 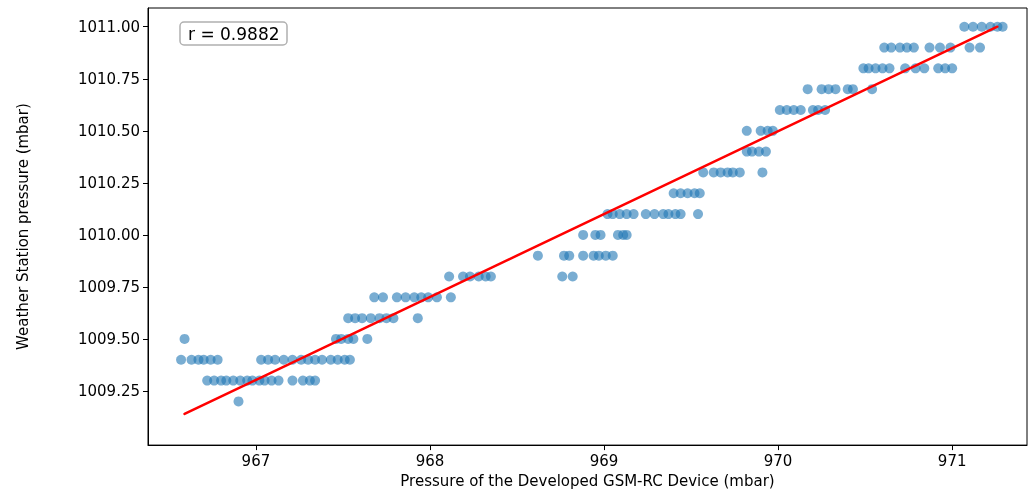 I want to click on y-axis-title: Weather Station pressure (mbar), so click(x=22, y=226).